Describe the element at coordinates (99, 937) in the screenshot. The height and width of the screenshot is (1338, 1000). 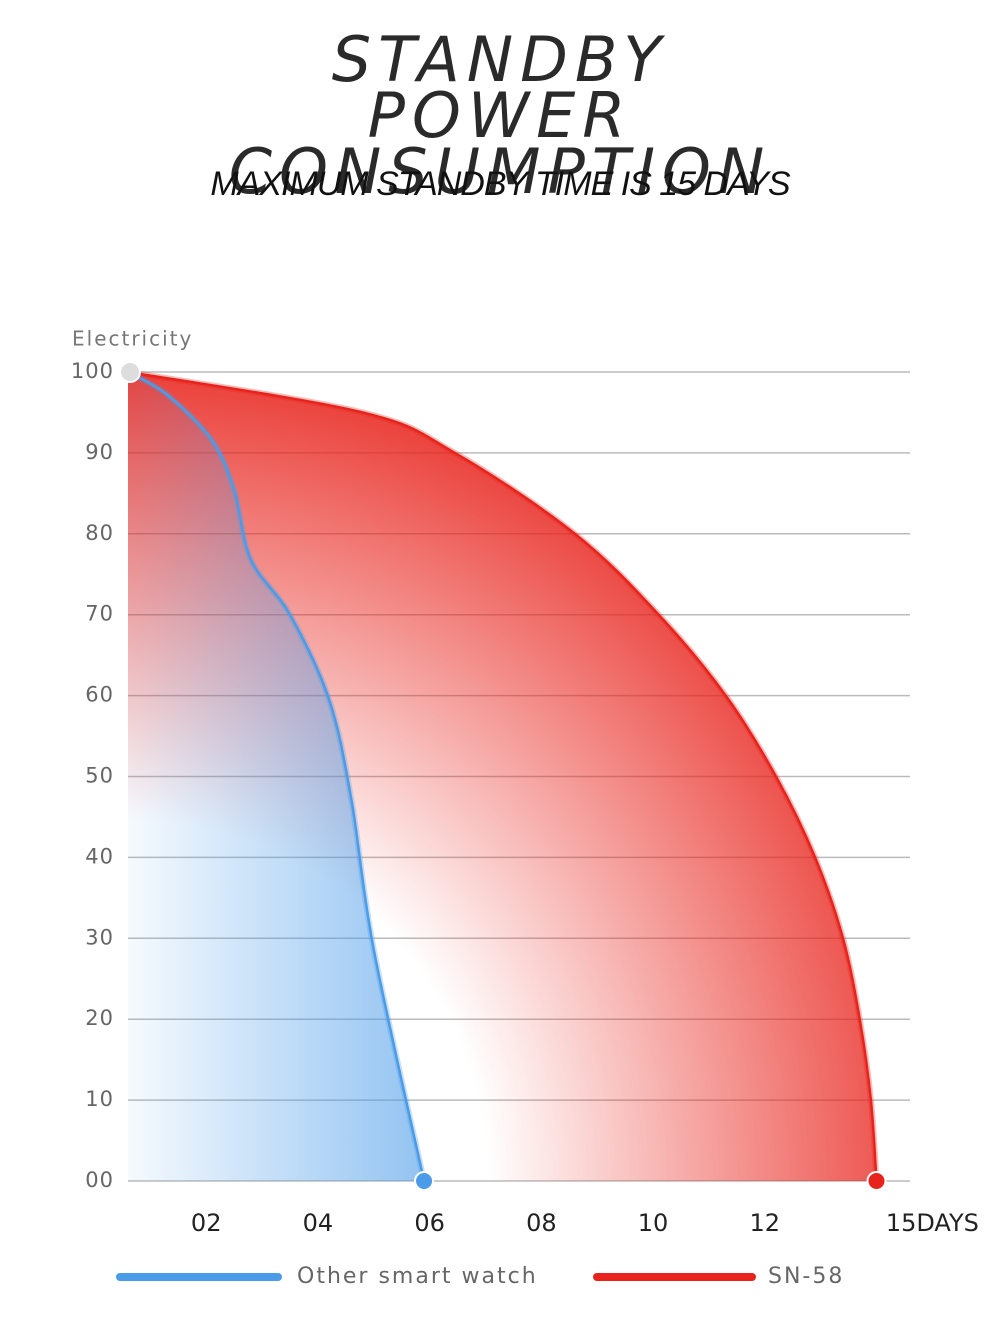
I see `y-tick-label: 30` at that location.